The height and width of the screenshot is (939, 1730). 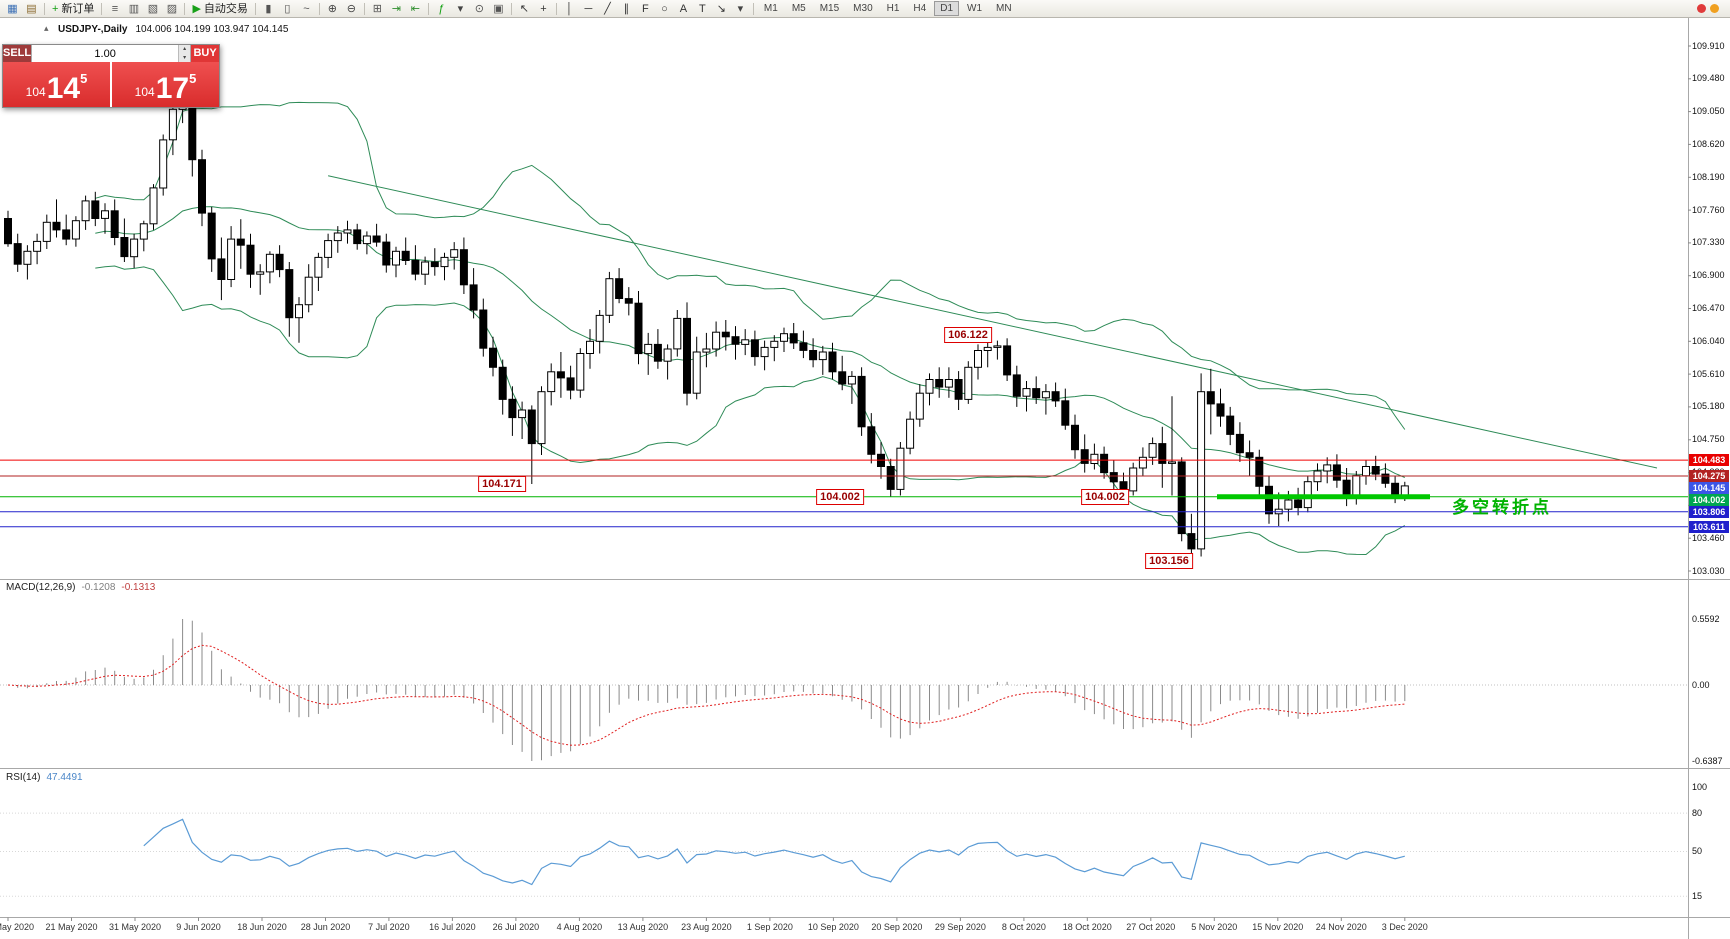 What do you see at coordinates (377, 8) in the screenshot?
I see `tile-windows-icon: ⊞` at bounding box center [377, 8].